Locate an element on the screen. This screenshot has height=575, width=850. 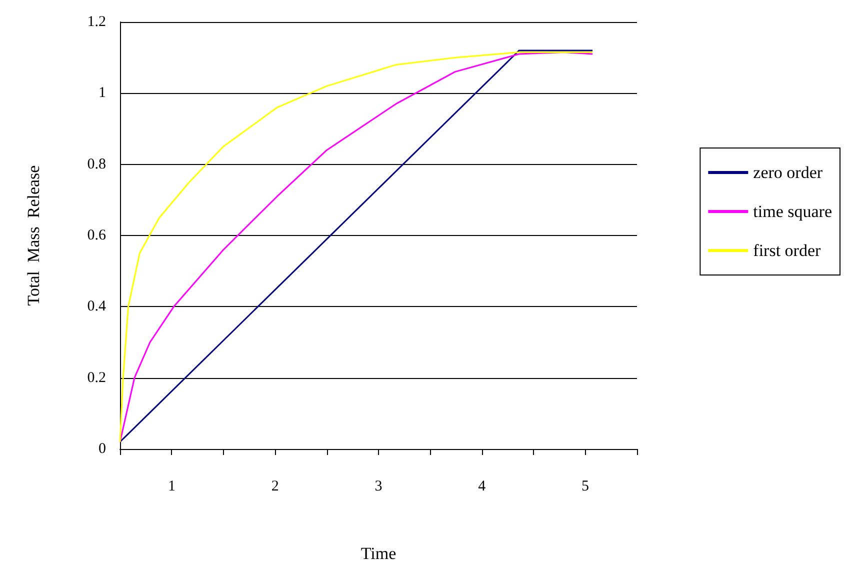
y-tick-label: 0.4 is located at coordinates (96, 306).